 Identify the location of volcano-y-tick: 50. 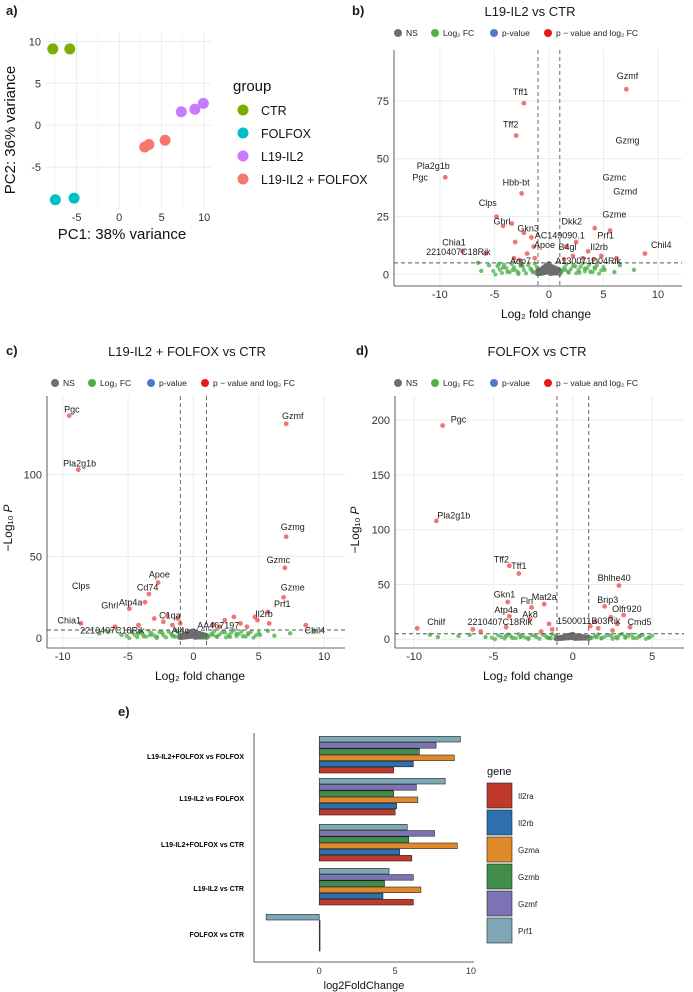
(384, 585).